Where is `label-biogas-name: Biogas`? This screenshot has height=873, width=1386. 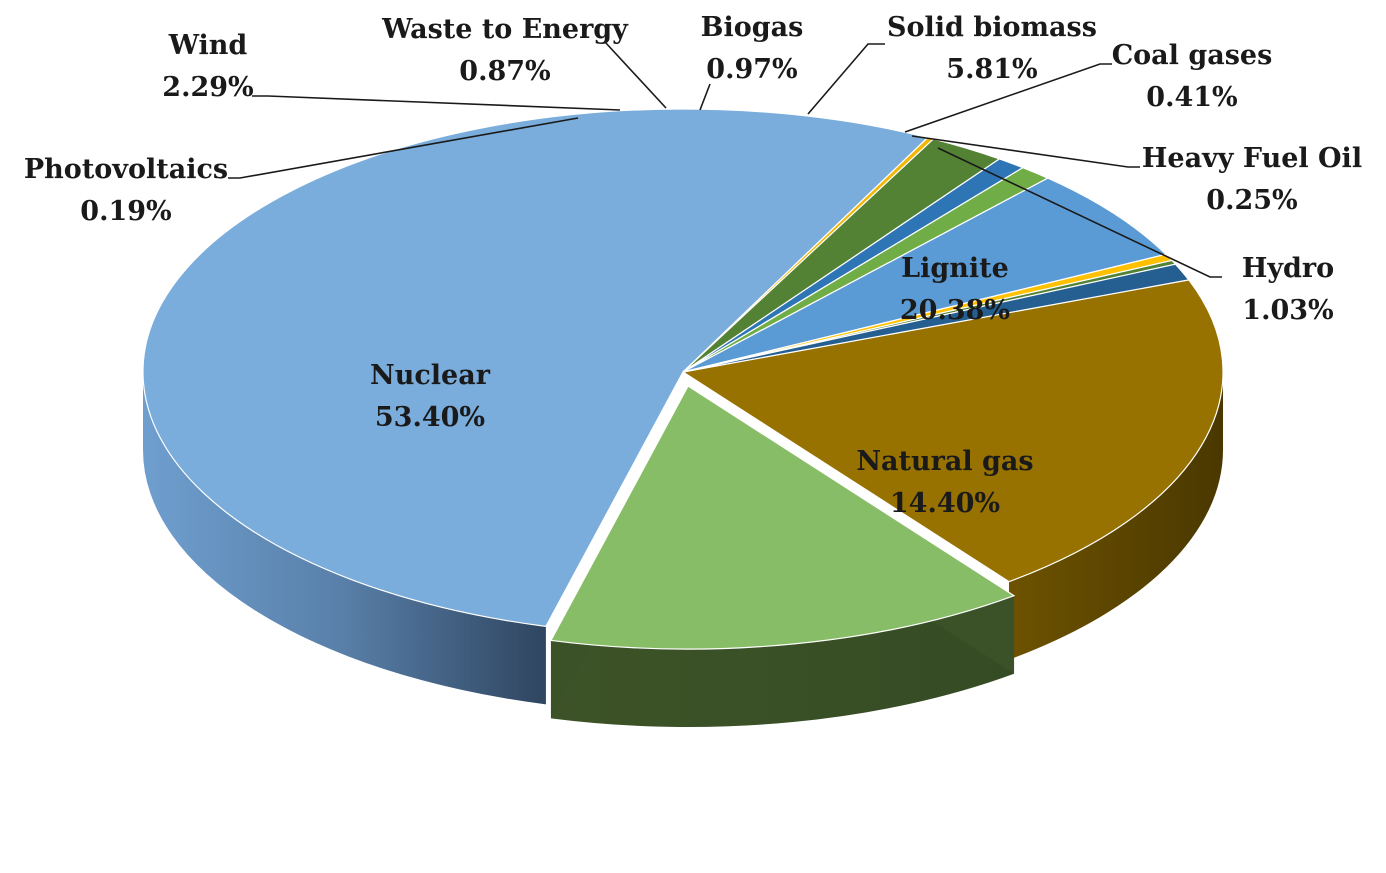 label-biogas-name: Biogas is located at coordinates (752, 27).